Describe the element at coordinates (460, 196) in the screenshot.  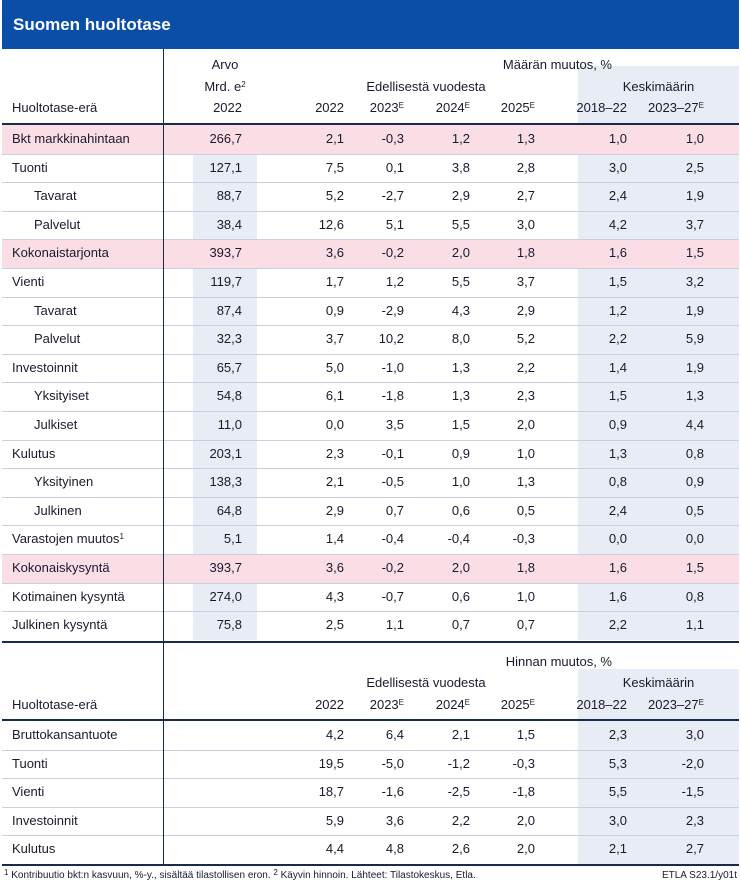
I see `table-cell: 2,9` at that location.